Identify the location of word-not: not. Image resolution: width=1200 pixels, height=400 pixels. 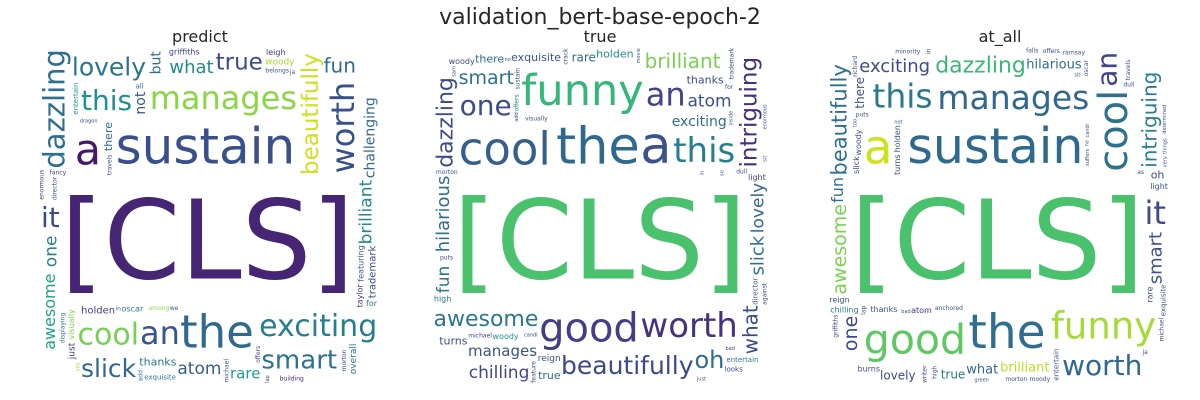
(898, 123).